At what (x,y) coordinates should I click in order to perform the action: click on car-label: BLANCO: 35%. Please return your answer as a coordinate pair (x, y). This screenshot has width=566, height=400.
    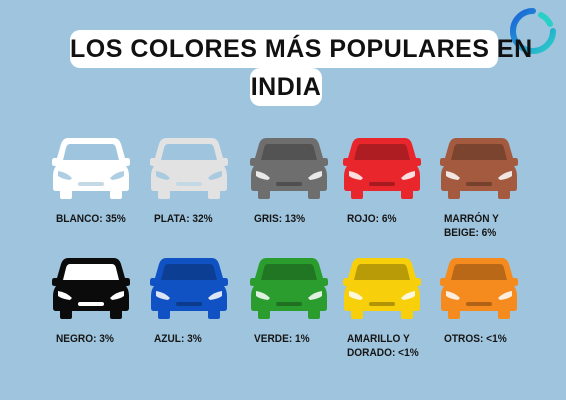
    Looking at the image, I should click on (106, 219).